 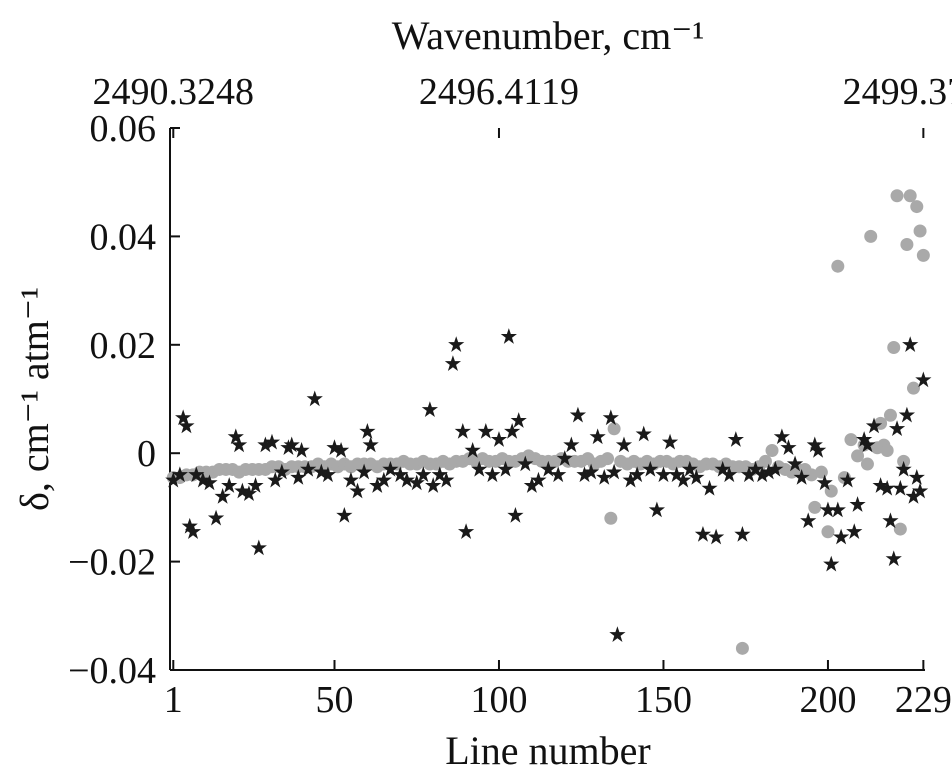 What do you see at coordinates (558, 690) in the screenshot?
I see `x-ticks: 1 50 100 150 200 229` at bounding box center [558, 690].